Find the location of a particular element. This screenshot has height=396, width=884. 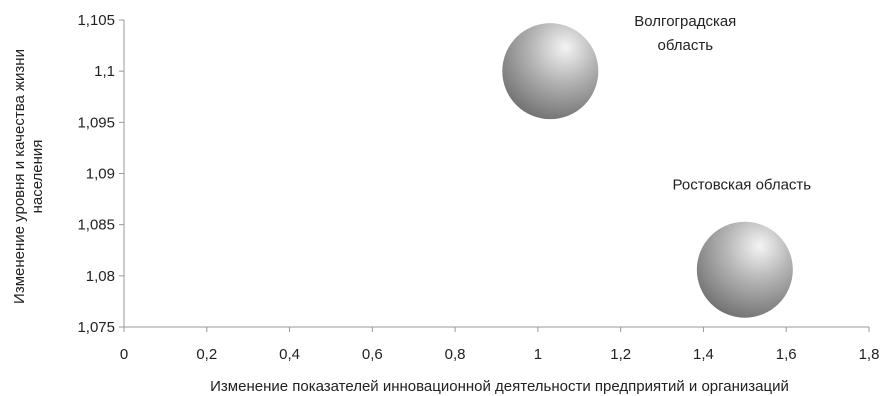

y-tick-label: 1,105 is located at coordinates (96, 20).